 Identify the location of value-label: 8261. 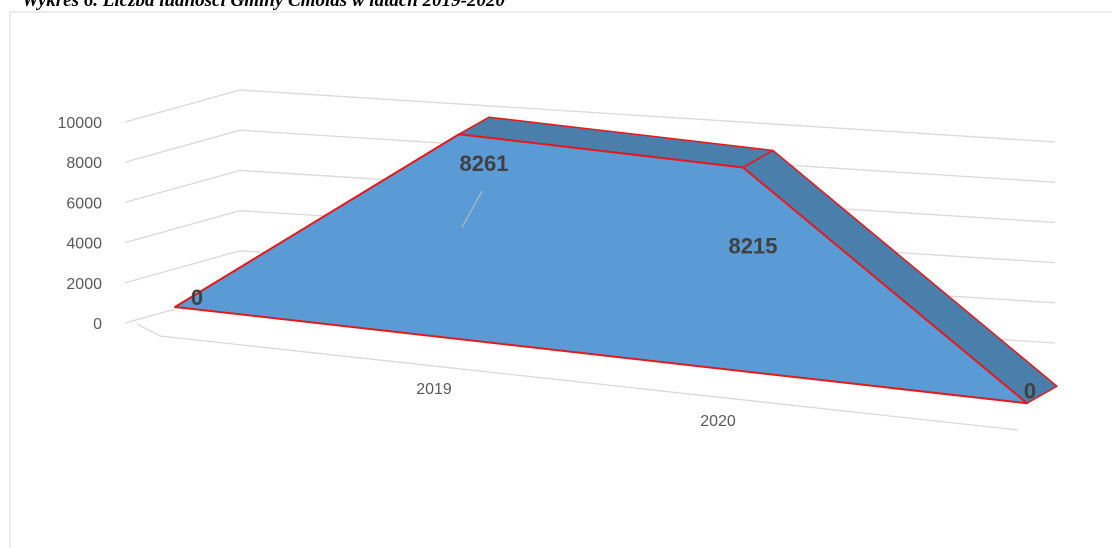
(484, 163).